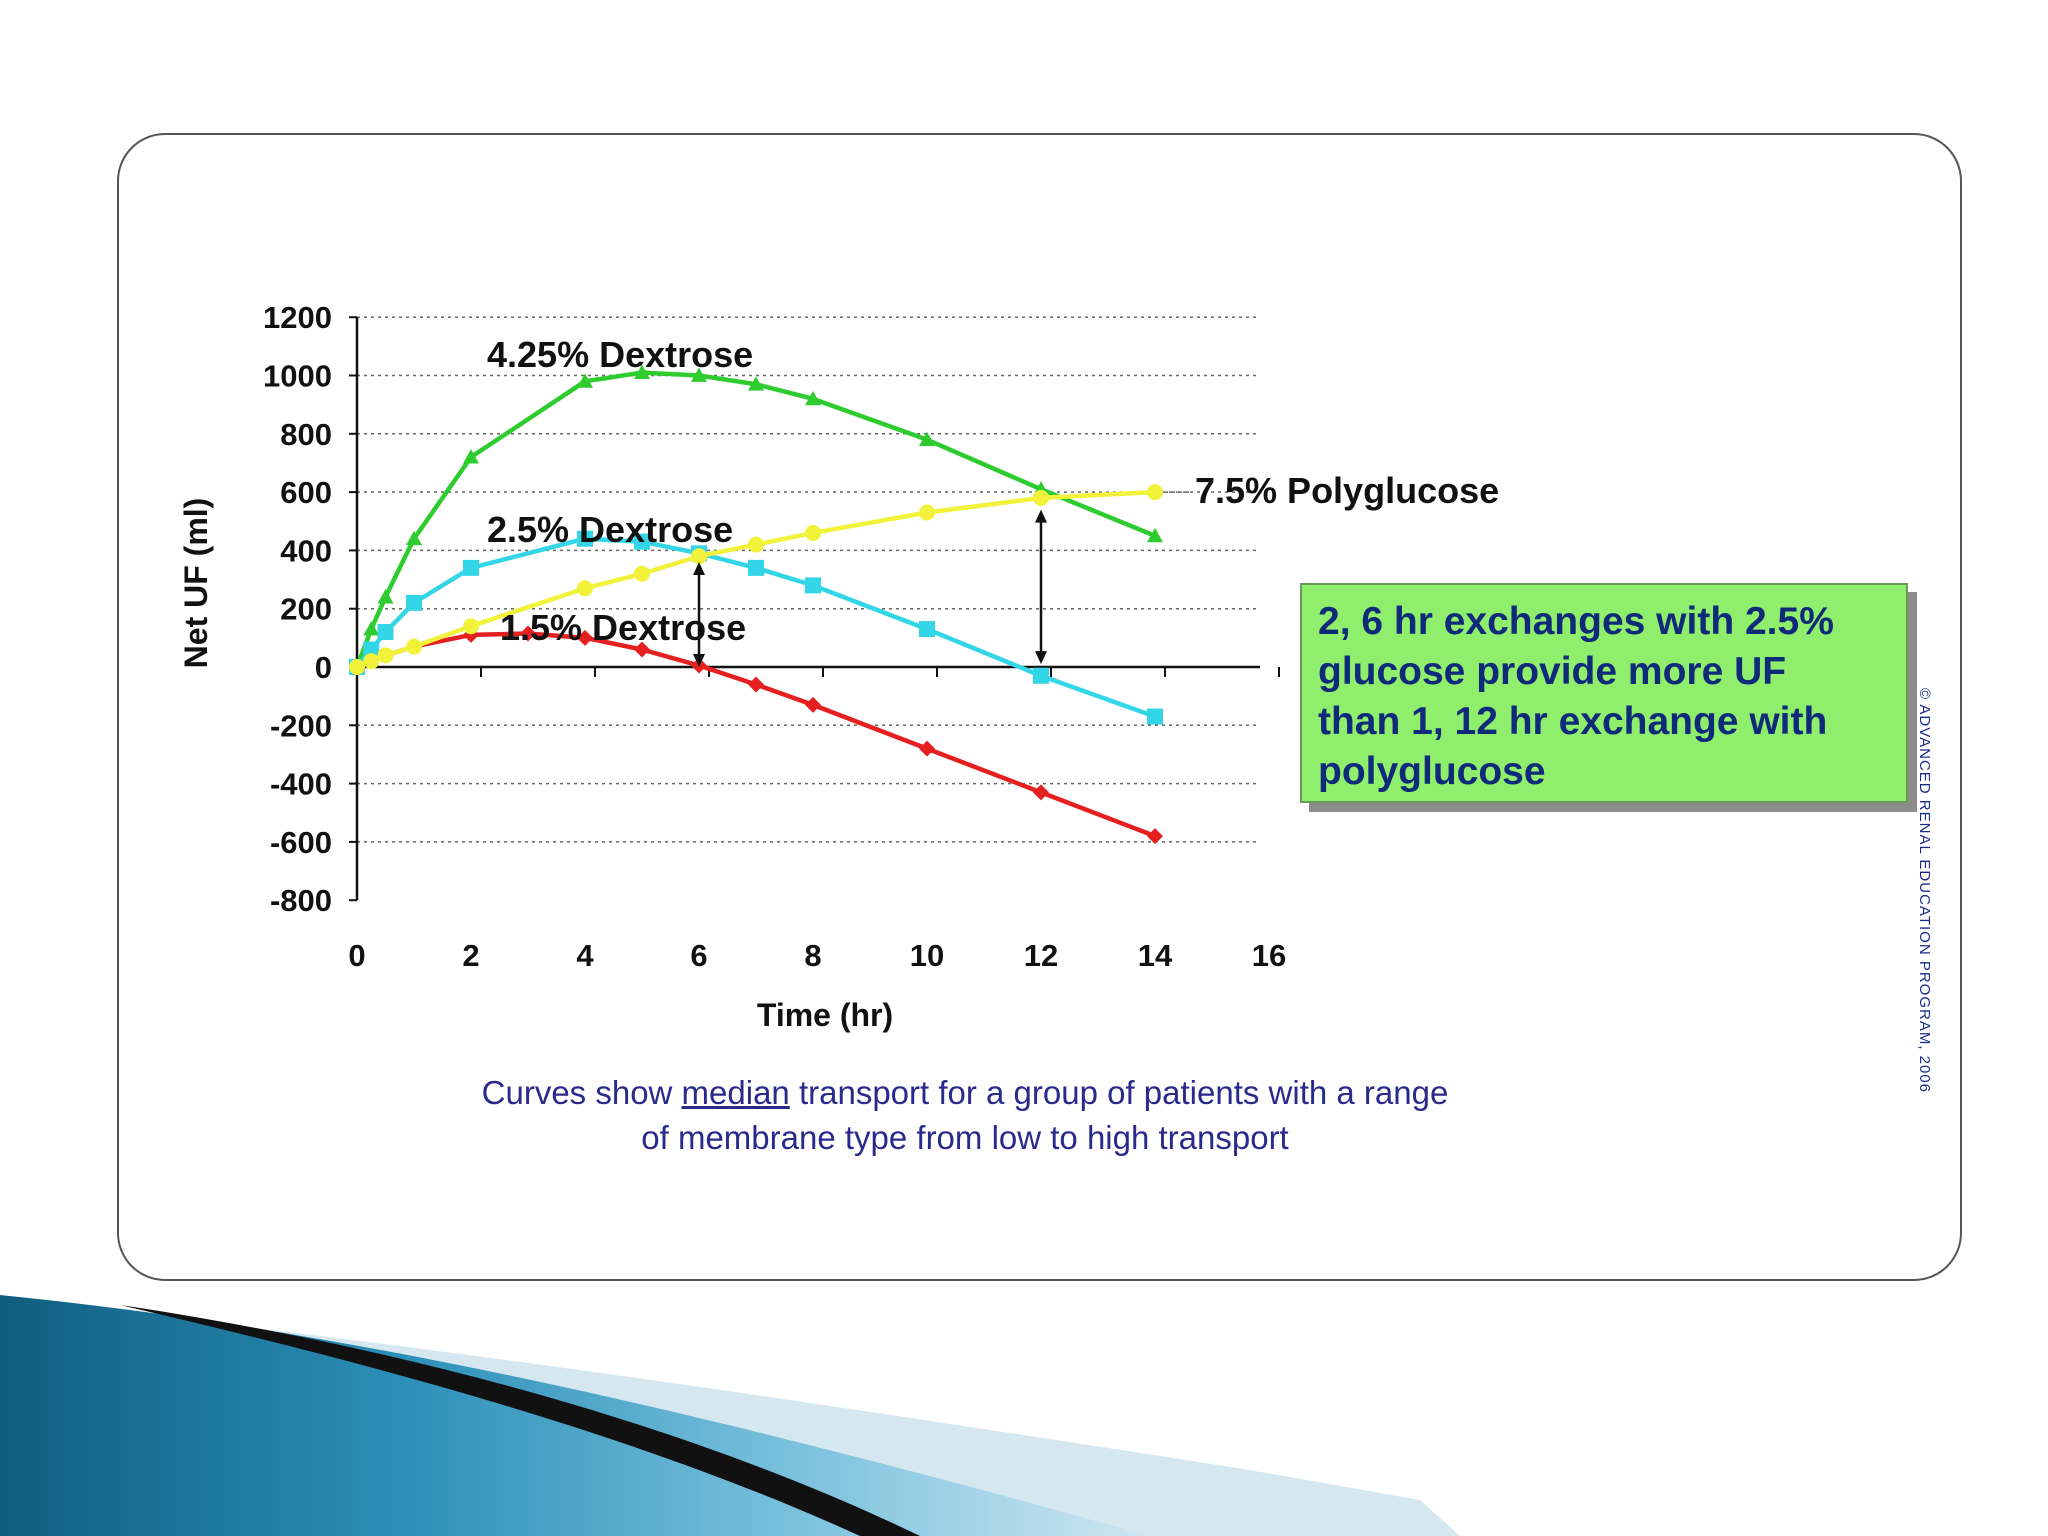  What do you see at coordinates (581, 1092) in the screenshot?
I see `caption-pre: Curves show` at bounding box center [581, 1092].